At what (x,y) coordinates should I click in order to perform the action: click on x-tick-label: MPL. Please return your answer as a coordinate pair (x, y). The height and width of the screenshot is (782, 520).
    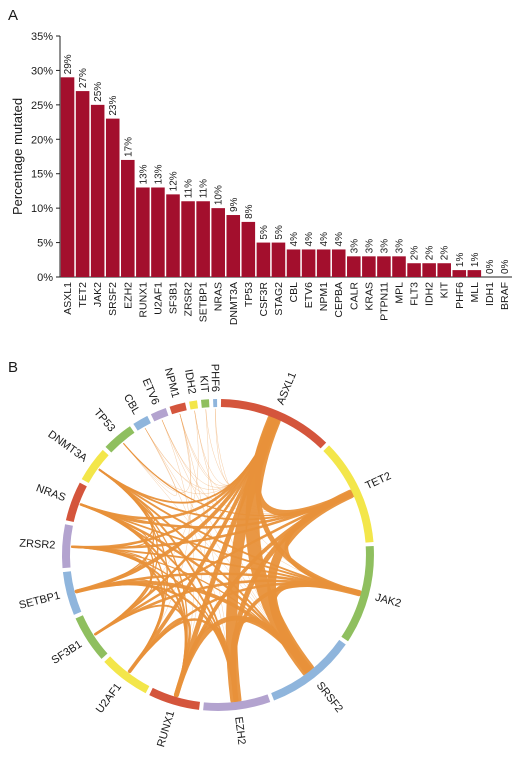
    Looking at the image, I should click on (400, 293).